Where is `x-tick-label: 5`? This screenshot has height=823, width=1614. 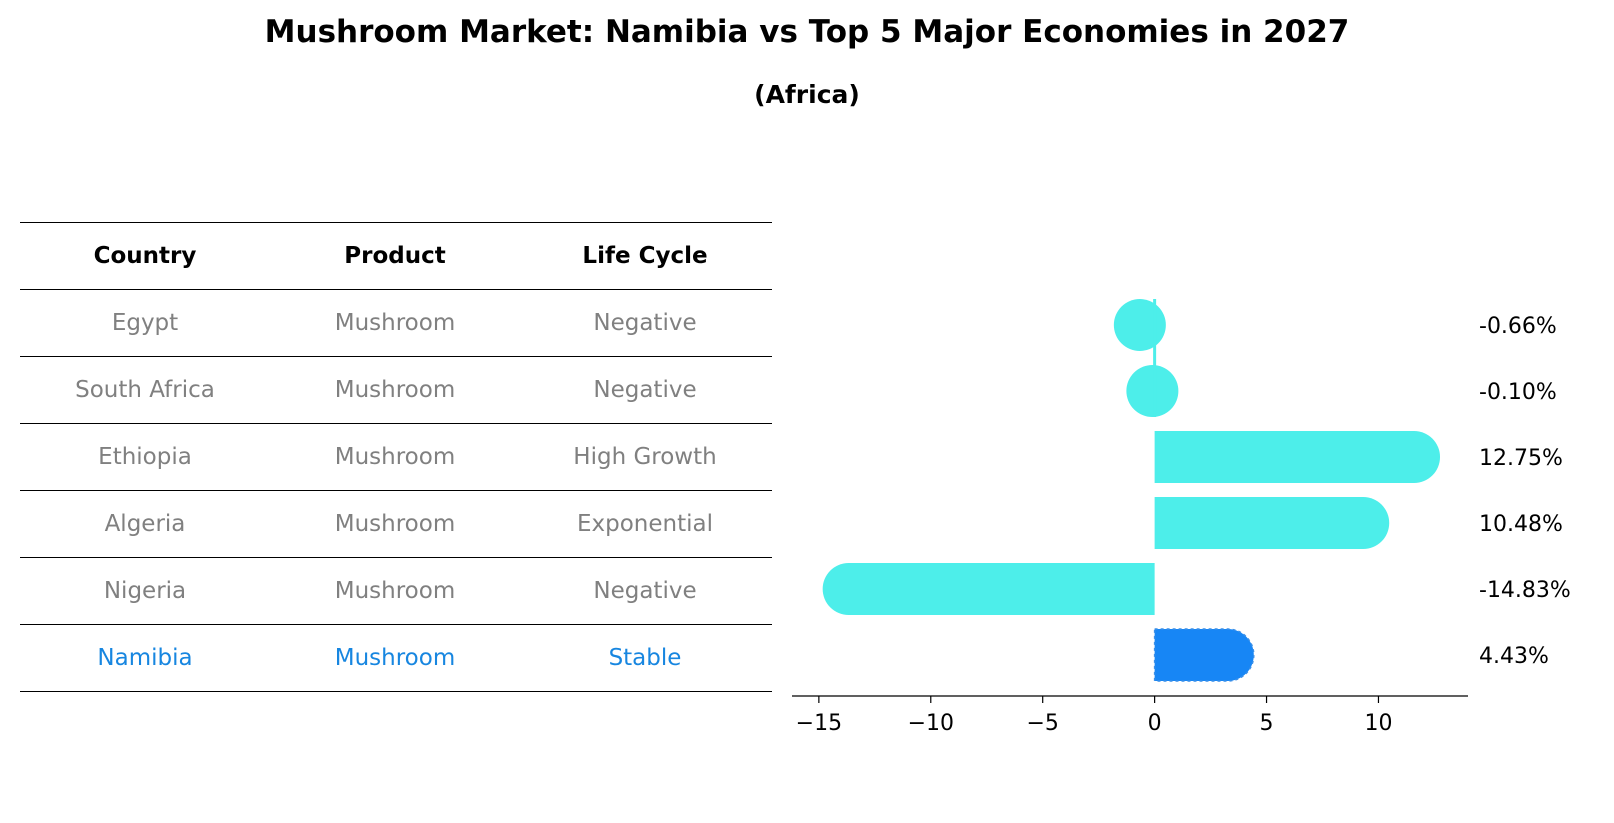 x-tick-label: 5 is located at coordinates (1267, 723).